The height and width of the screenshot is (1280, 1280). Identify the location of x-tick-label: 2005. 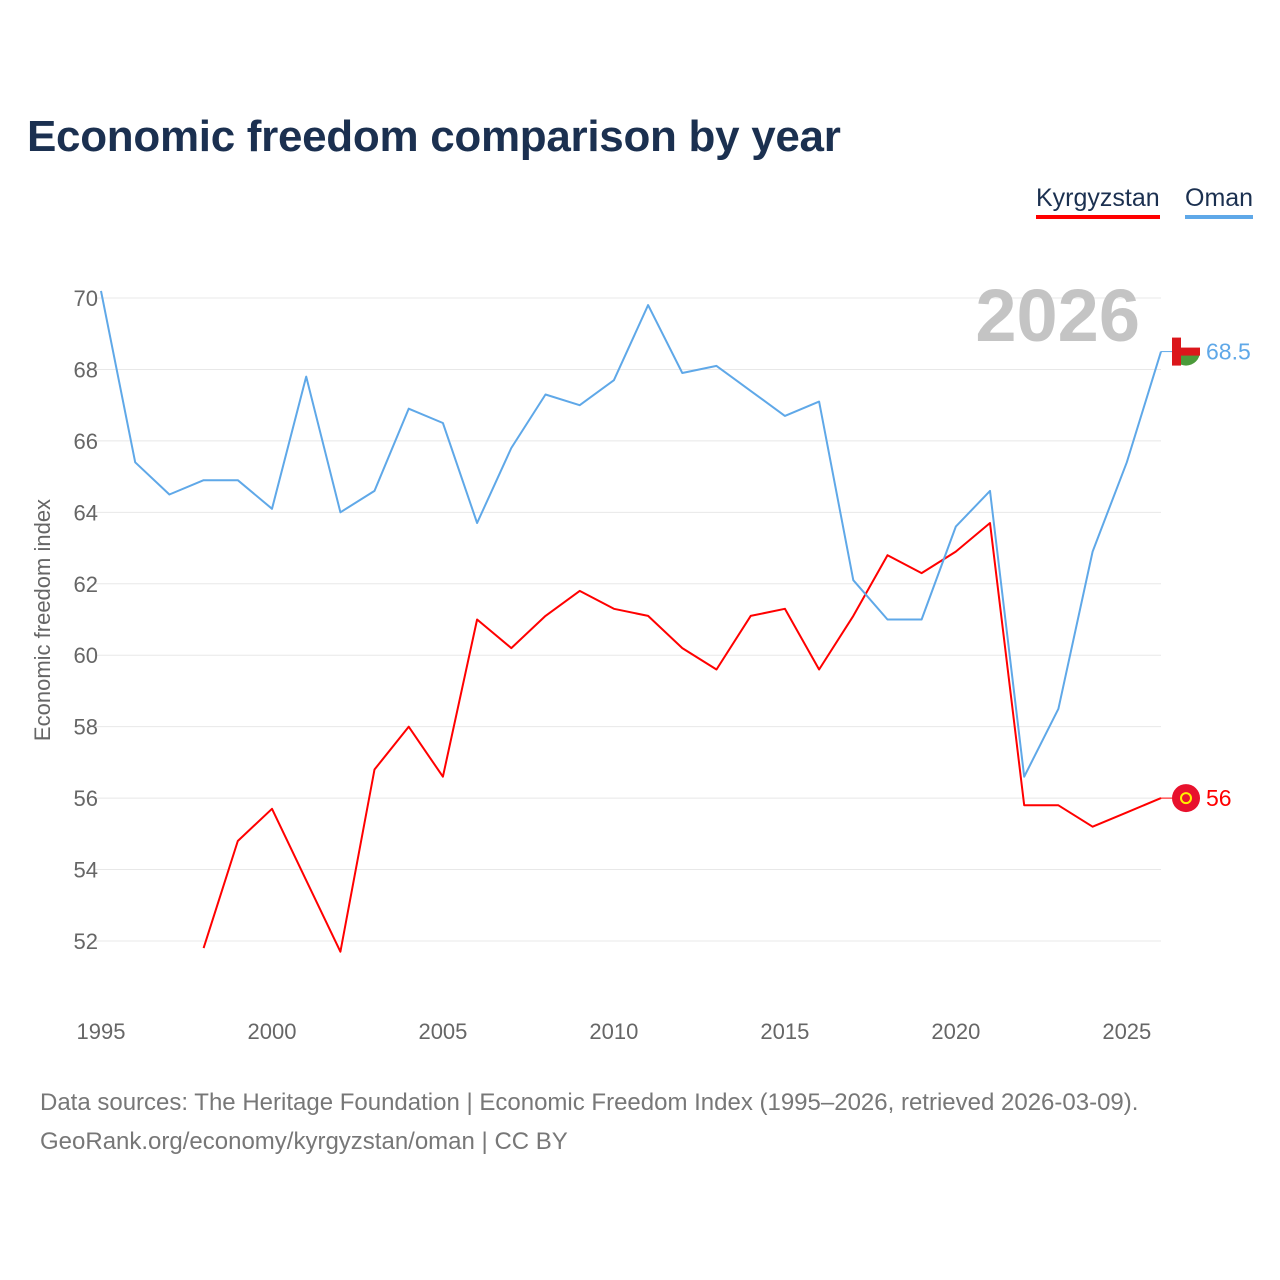
(442, 1031).